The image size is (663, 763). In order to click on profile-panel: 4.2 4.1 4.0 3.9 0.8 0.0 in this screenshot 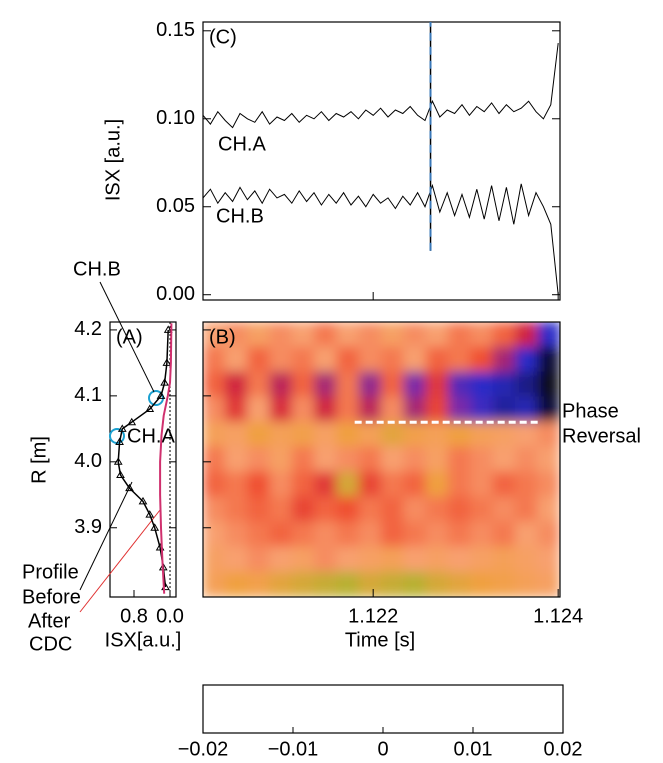, I will do `click(129, 472)`.